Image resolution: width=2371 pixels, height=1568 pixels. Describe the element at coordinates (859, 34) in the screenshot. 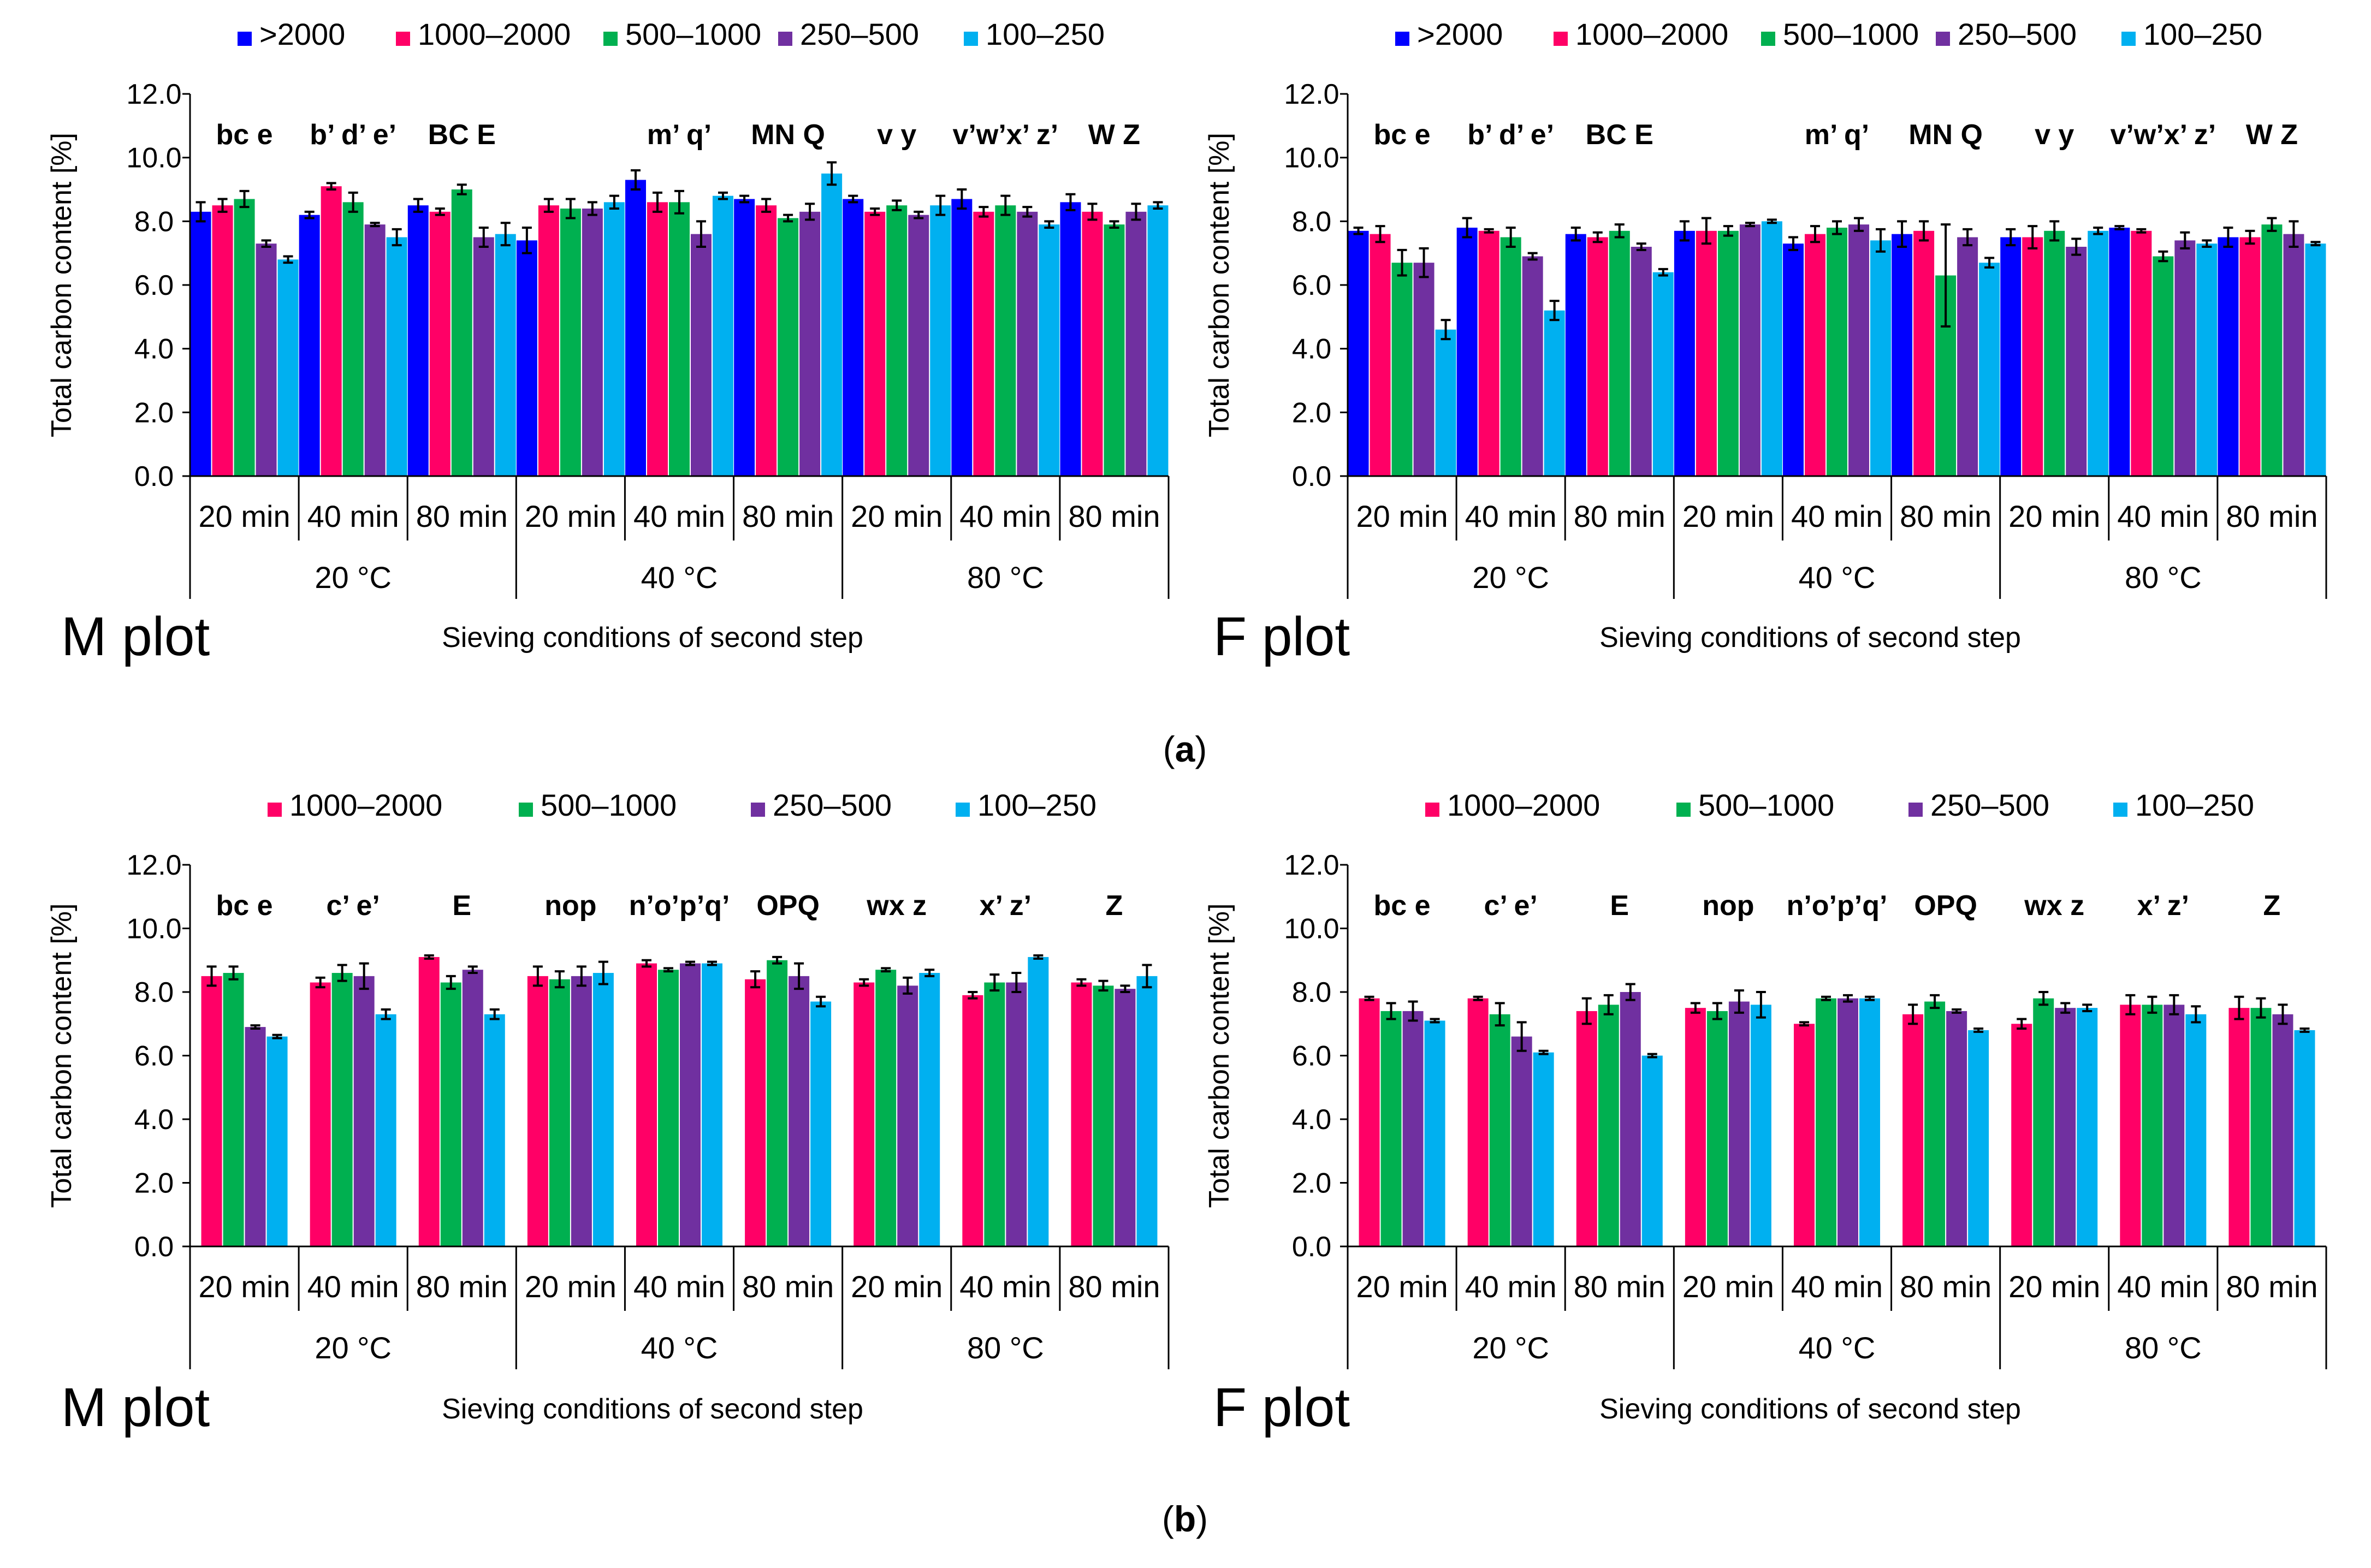

I see `legend-entry: 250–500` at that location.